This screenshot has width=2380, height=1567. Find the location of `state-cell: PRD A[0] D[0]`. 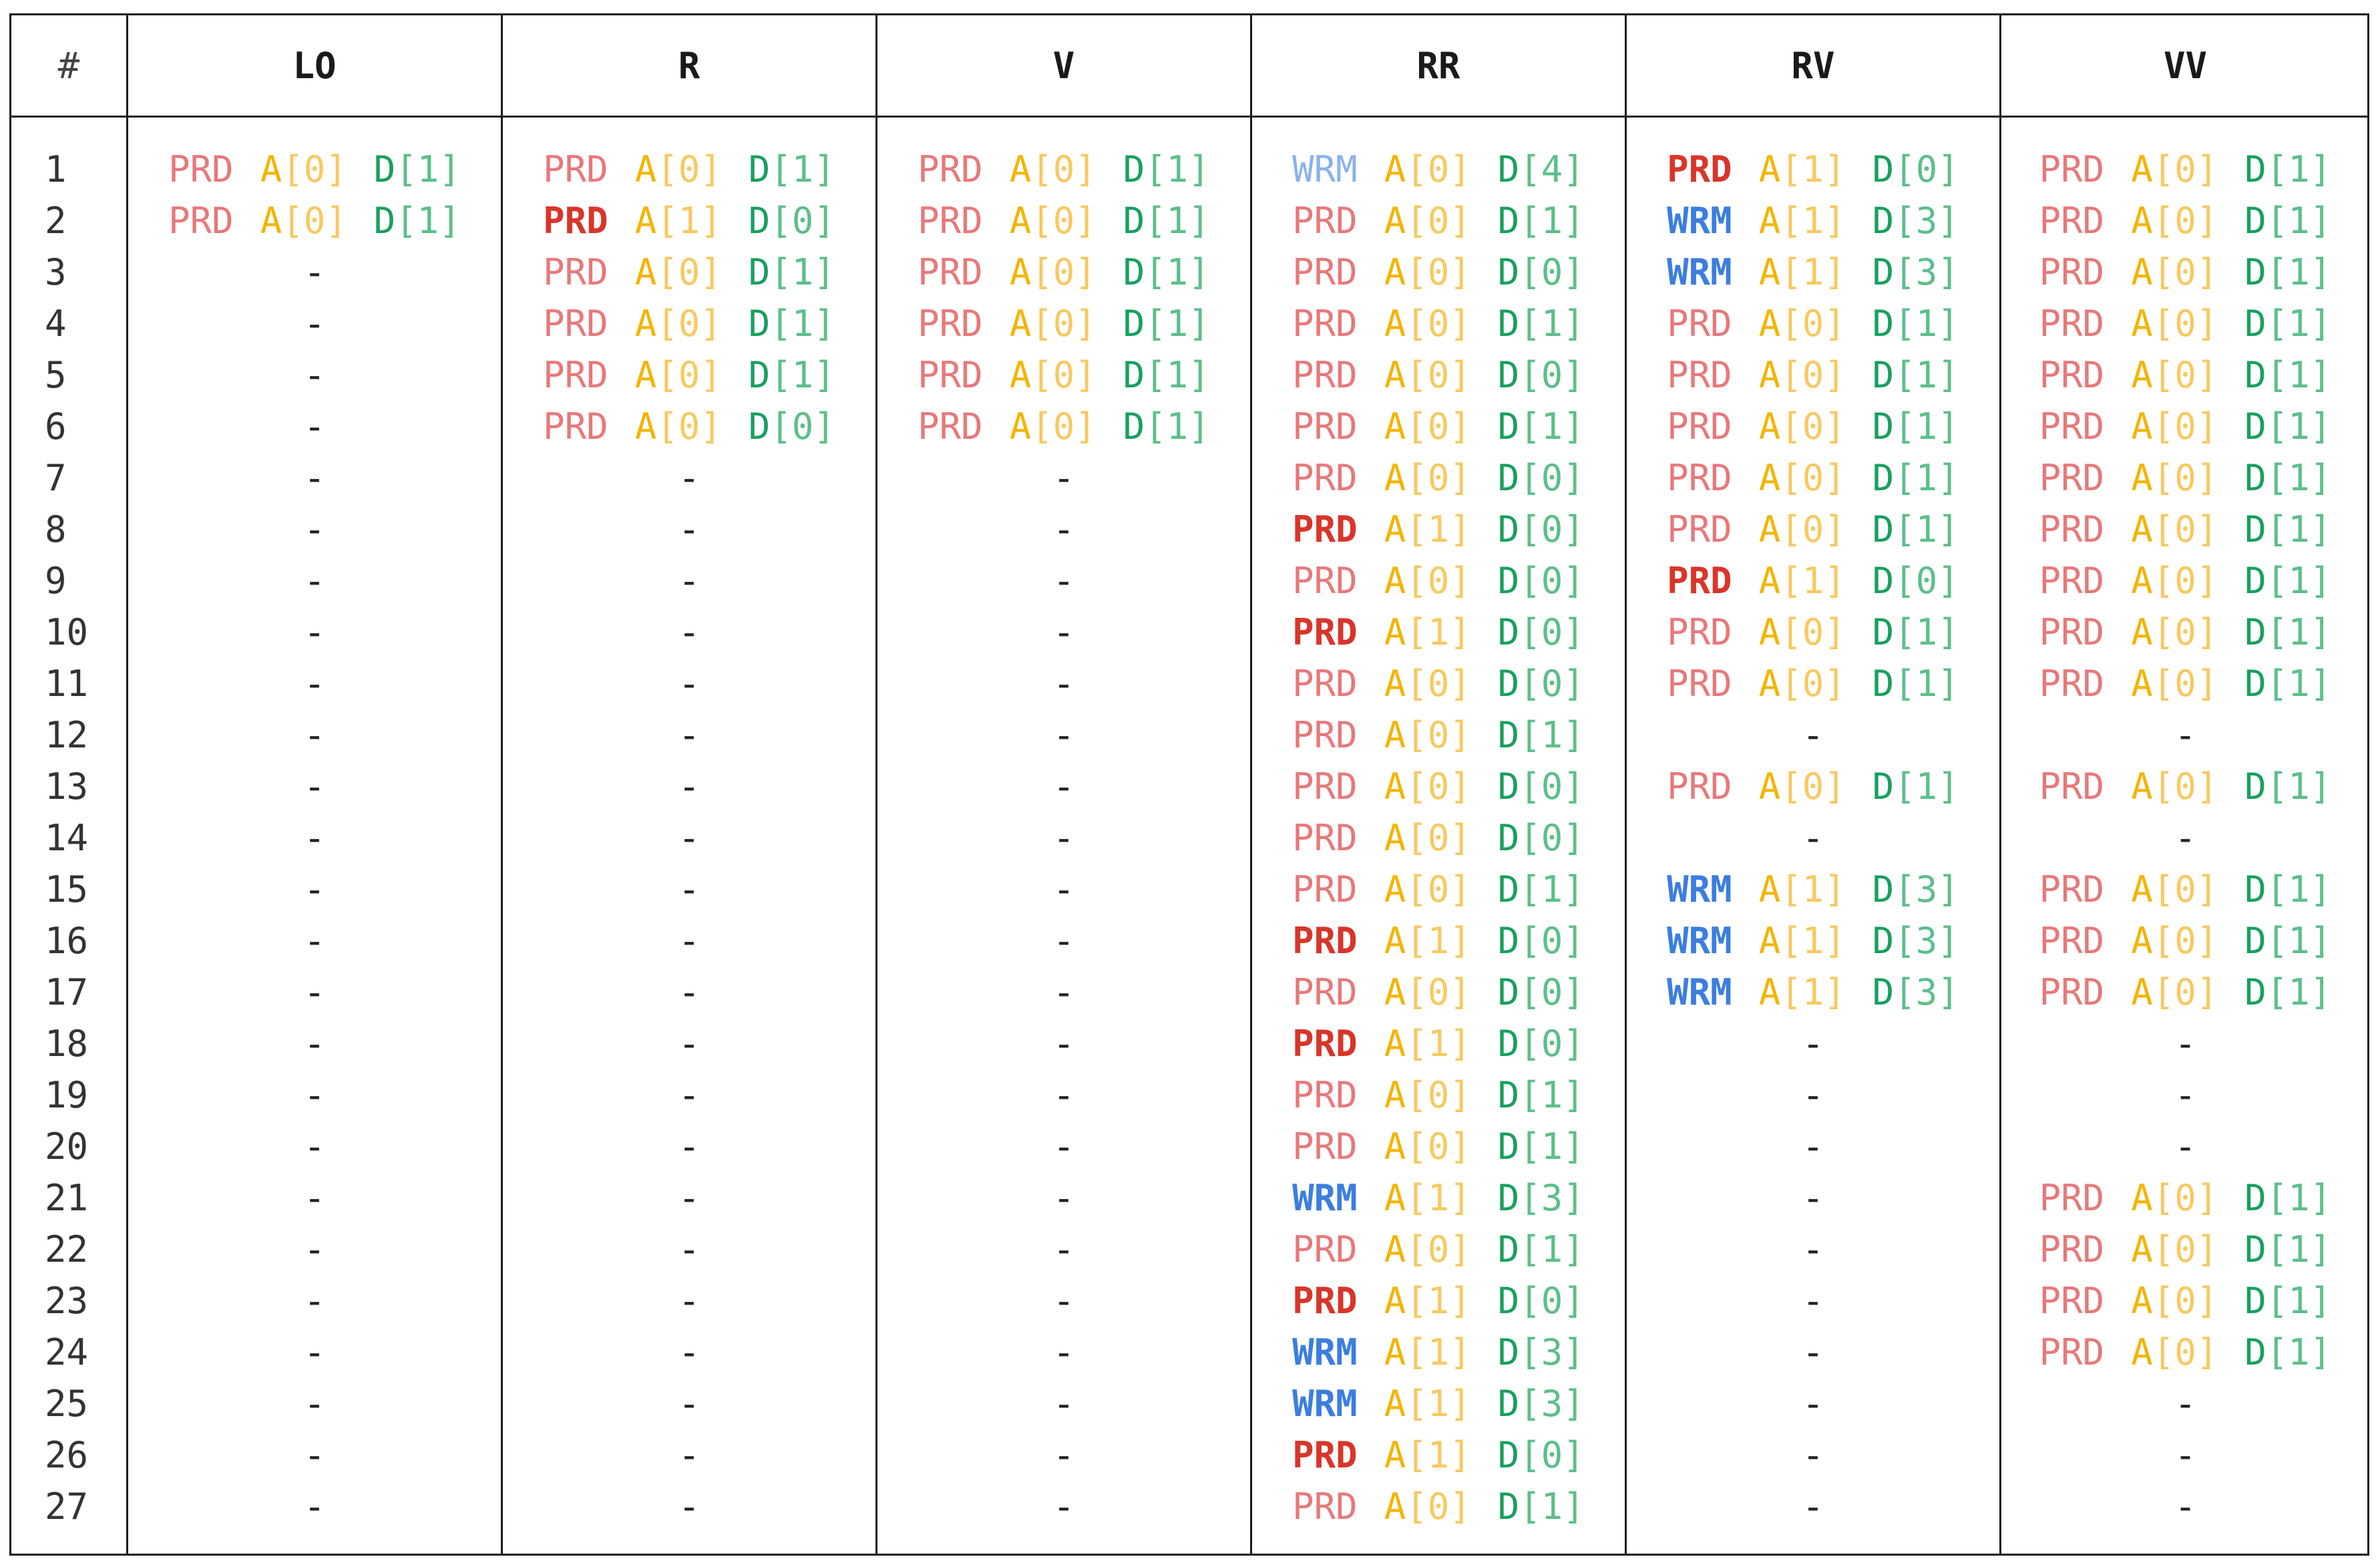

state-cell: PRD A[0] D[0] is located at coordinates (1438, 580).